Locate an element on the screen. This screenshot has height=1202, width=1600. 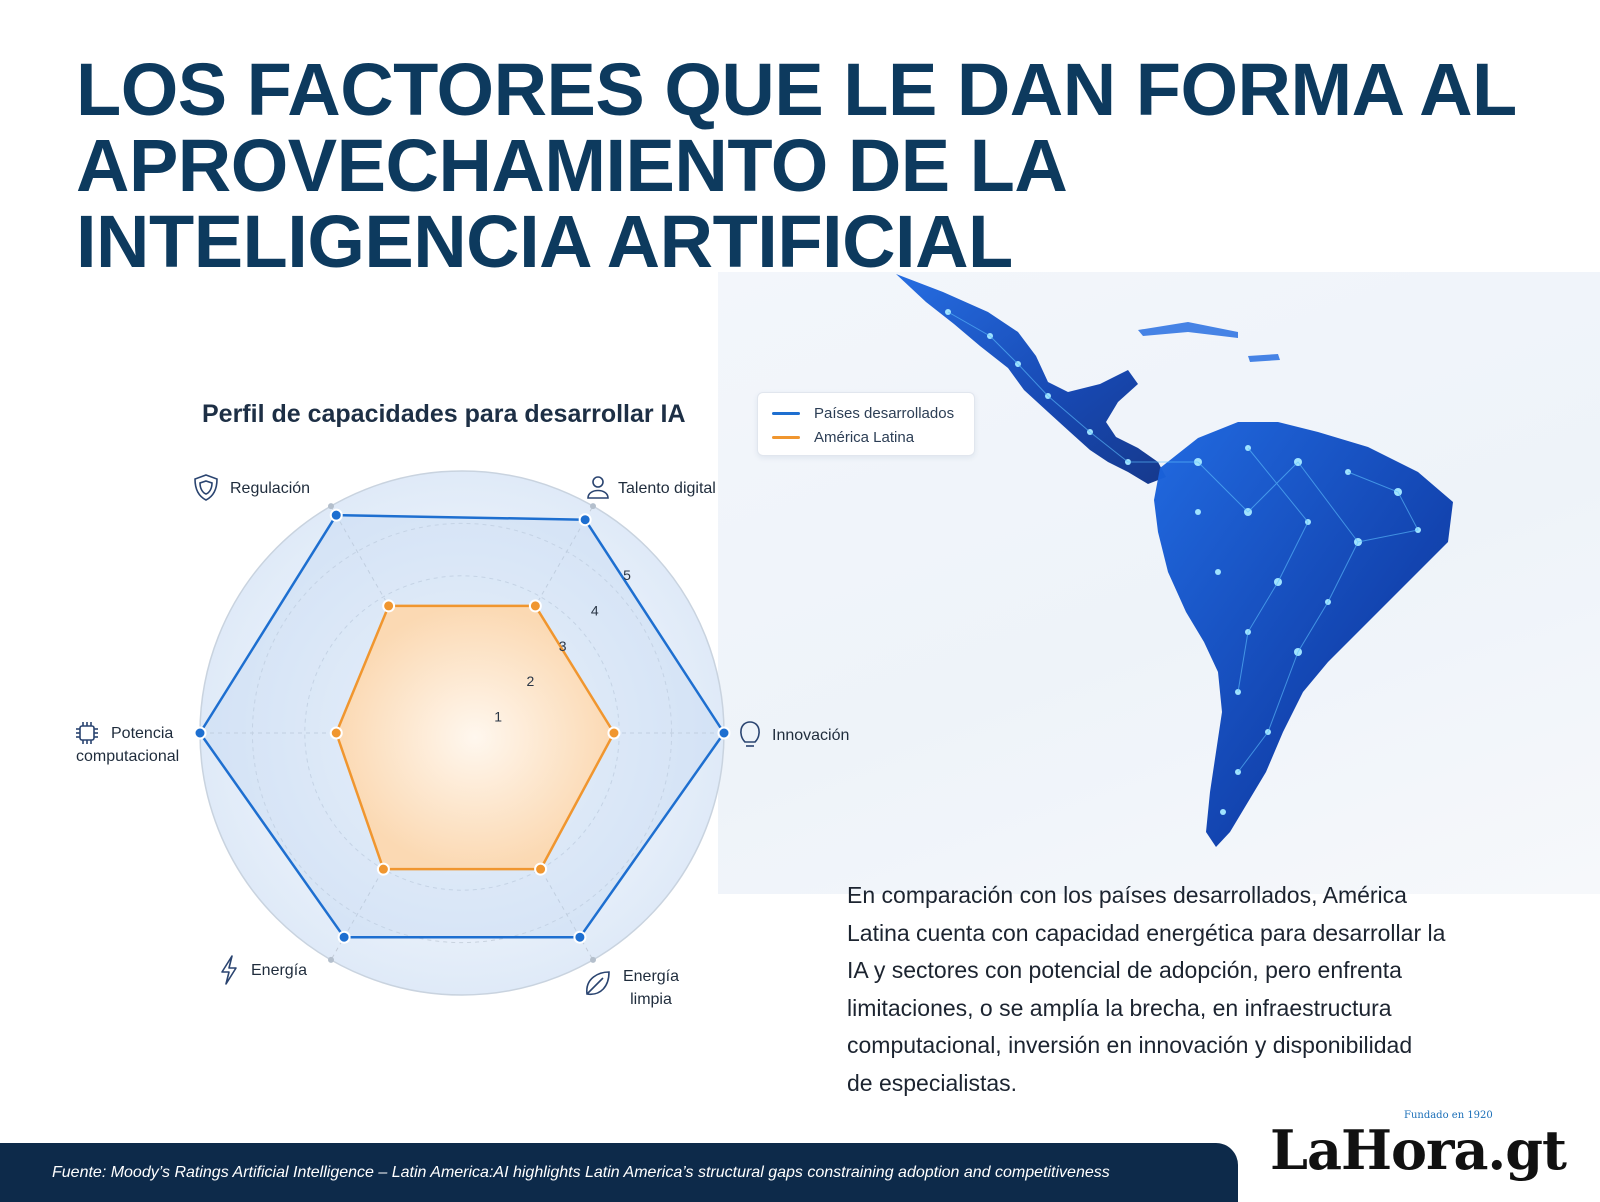
radar-tick-label-5: 5 is located at coordinates (627, 575).